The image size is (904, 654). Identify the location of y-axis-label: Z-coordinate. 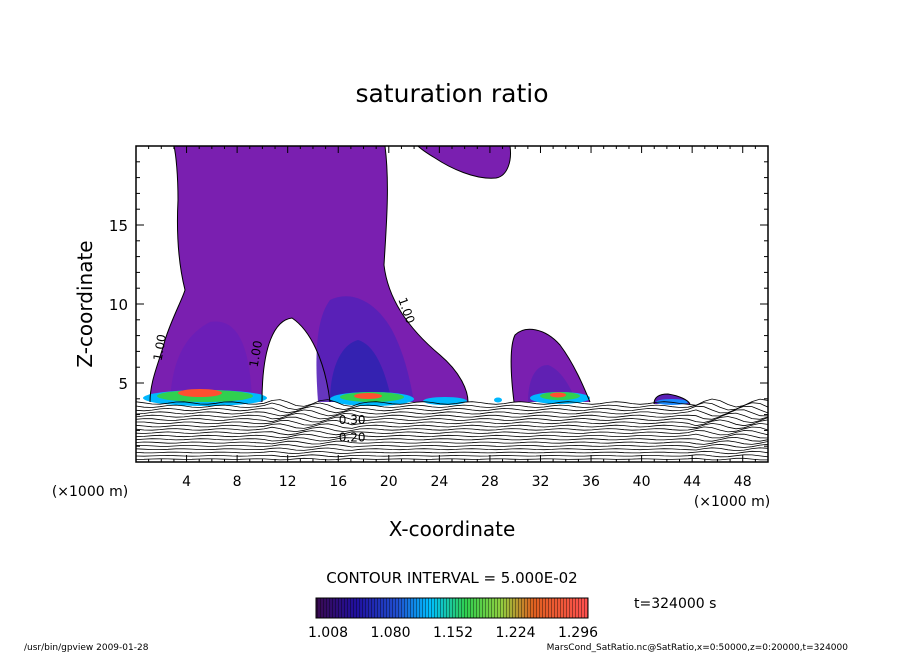
(85, 303).